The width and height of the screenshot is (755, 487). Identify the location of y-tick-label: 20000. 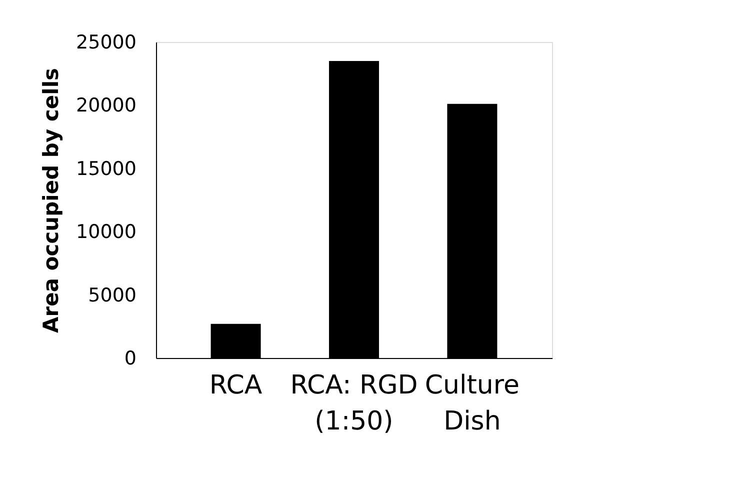
(106, 105).